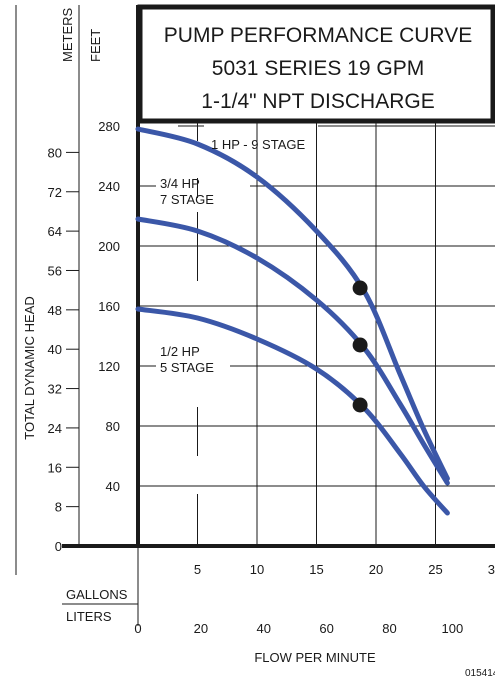  What do you see at coordinates (389, 628) in the screenshot?
I see `liter-tick-label: 80` at bounding box center [389, 628].